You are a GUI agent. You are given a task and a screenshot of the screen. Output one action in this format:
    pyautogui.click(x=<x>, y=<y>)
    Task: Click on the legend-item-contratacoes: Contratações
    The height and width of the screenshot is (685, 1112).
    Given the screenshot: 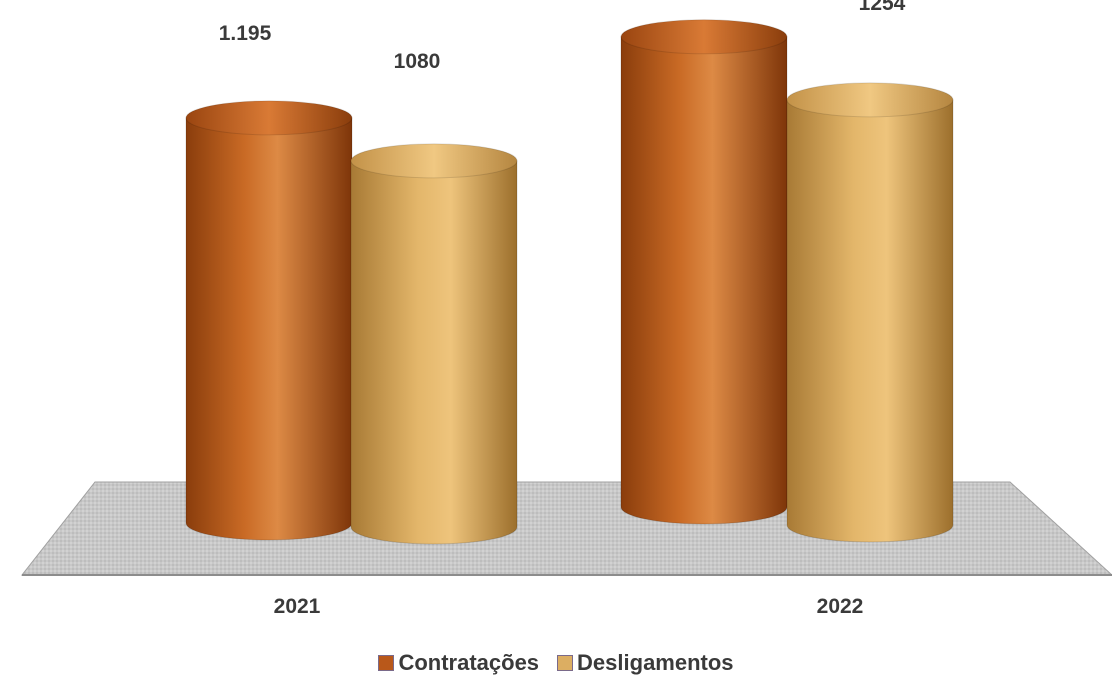 What is the action you would take?
    pyautogui.click(x=458, y=663)
    